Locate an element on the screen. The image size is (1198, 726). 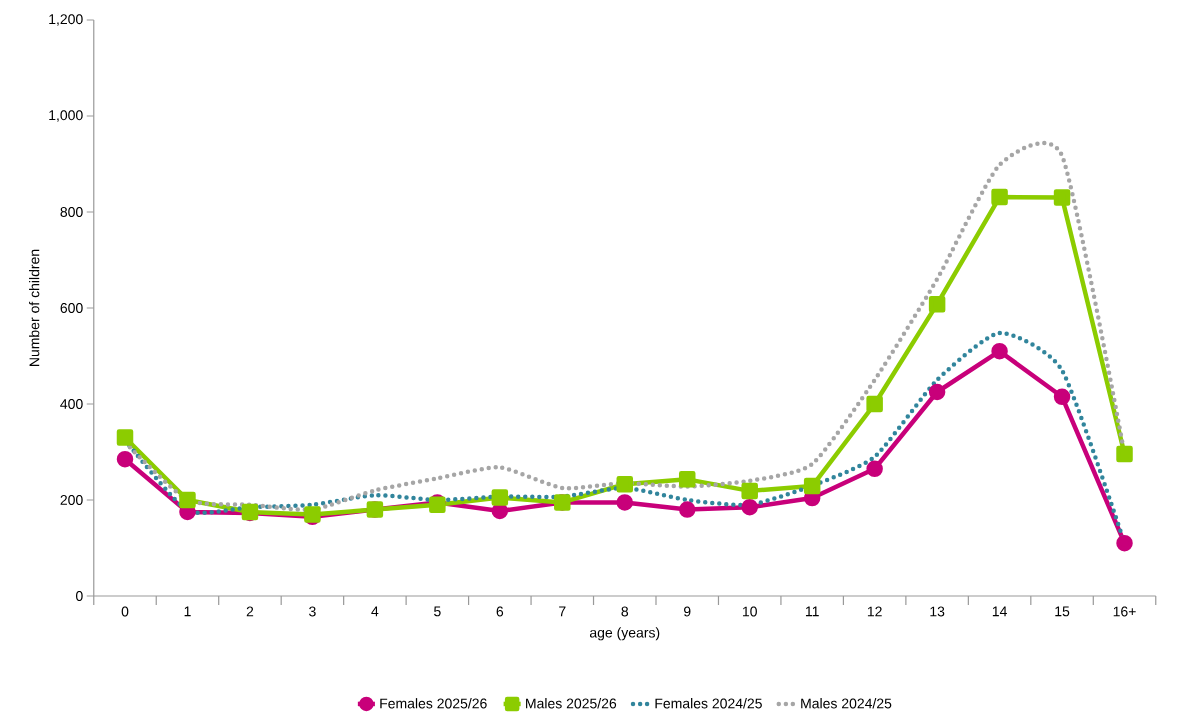
legend-label: Females 2025/26 is located at coordinates (433, 703).